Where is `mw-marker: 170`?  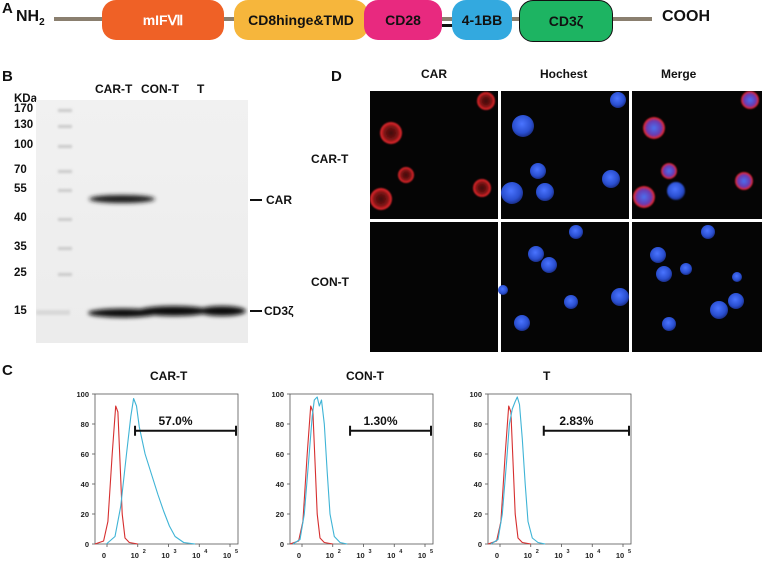 mw-marker: 170 is located at coordinates (24, 109).